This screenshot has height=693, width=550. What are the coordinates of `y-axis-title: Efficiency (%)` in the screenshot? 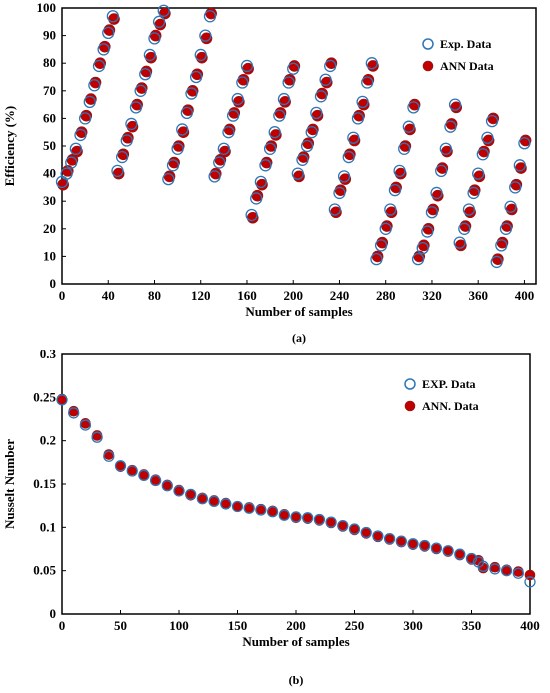 It's located at (9, 146).